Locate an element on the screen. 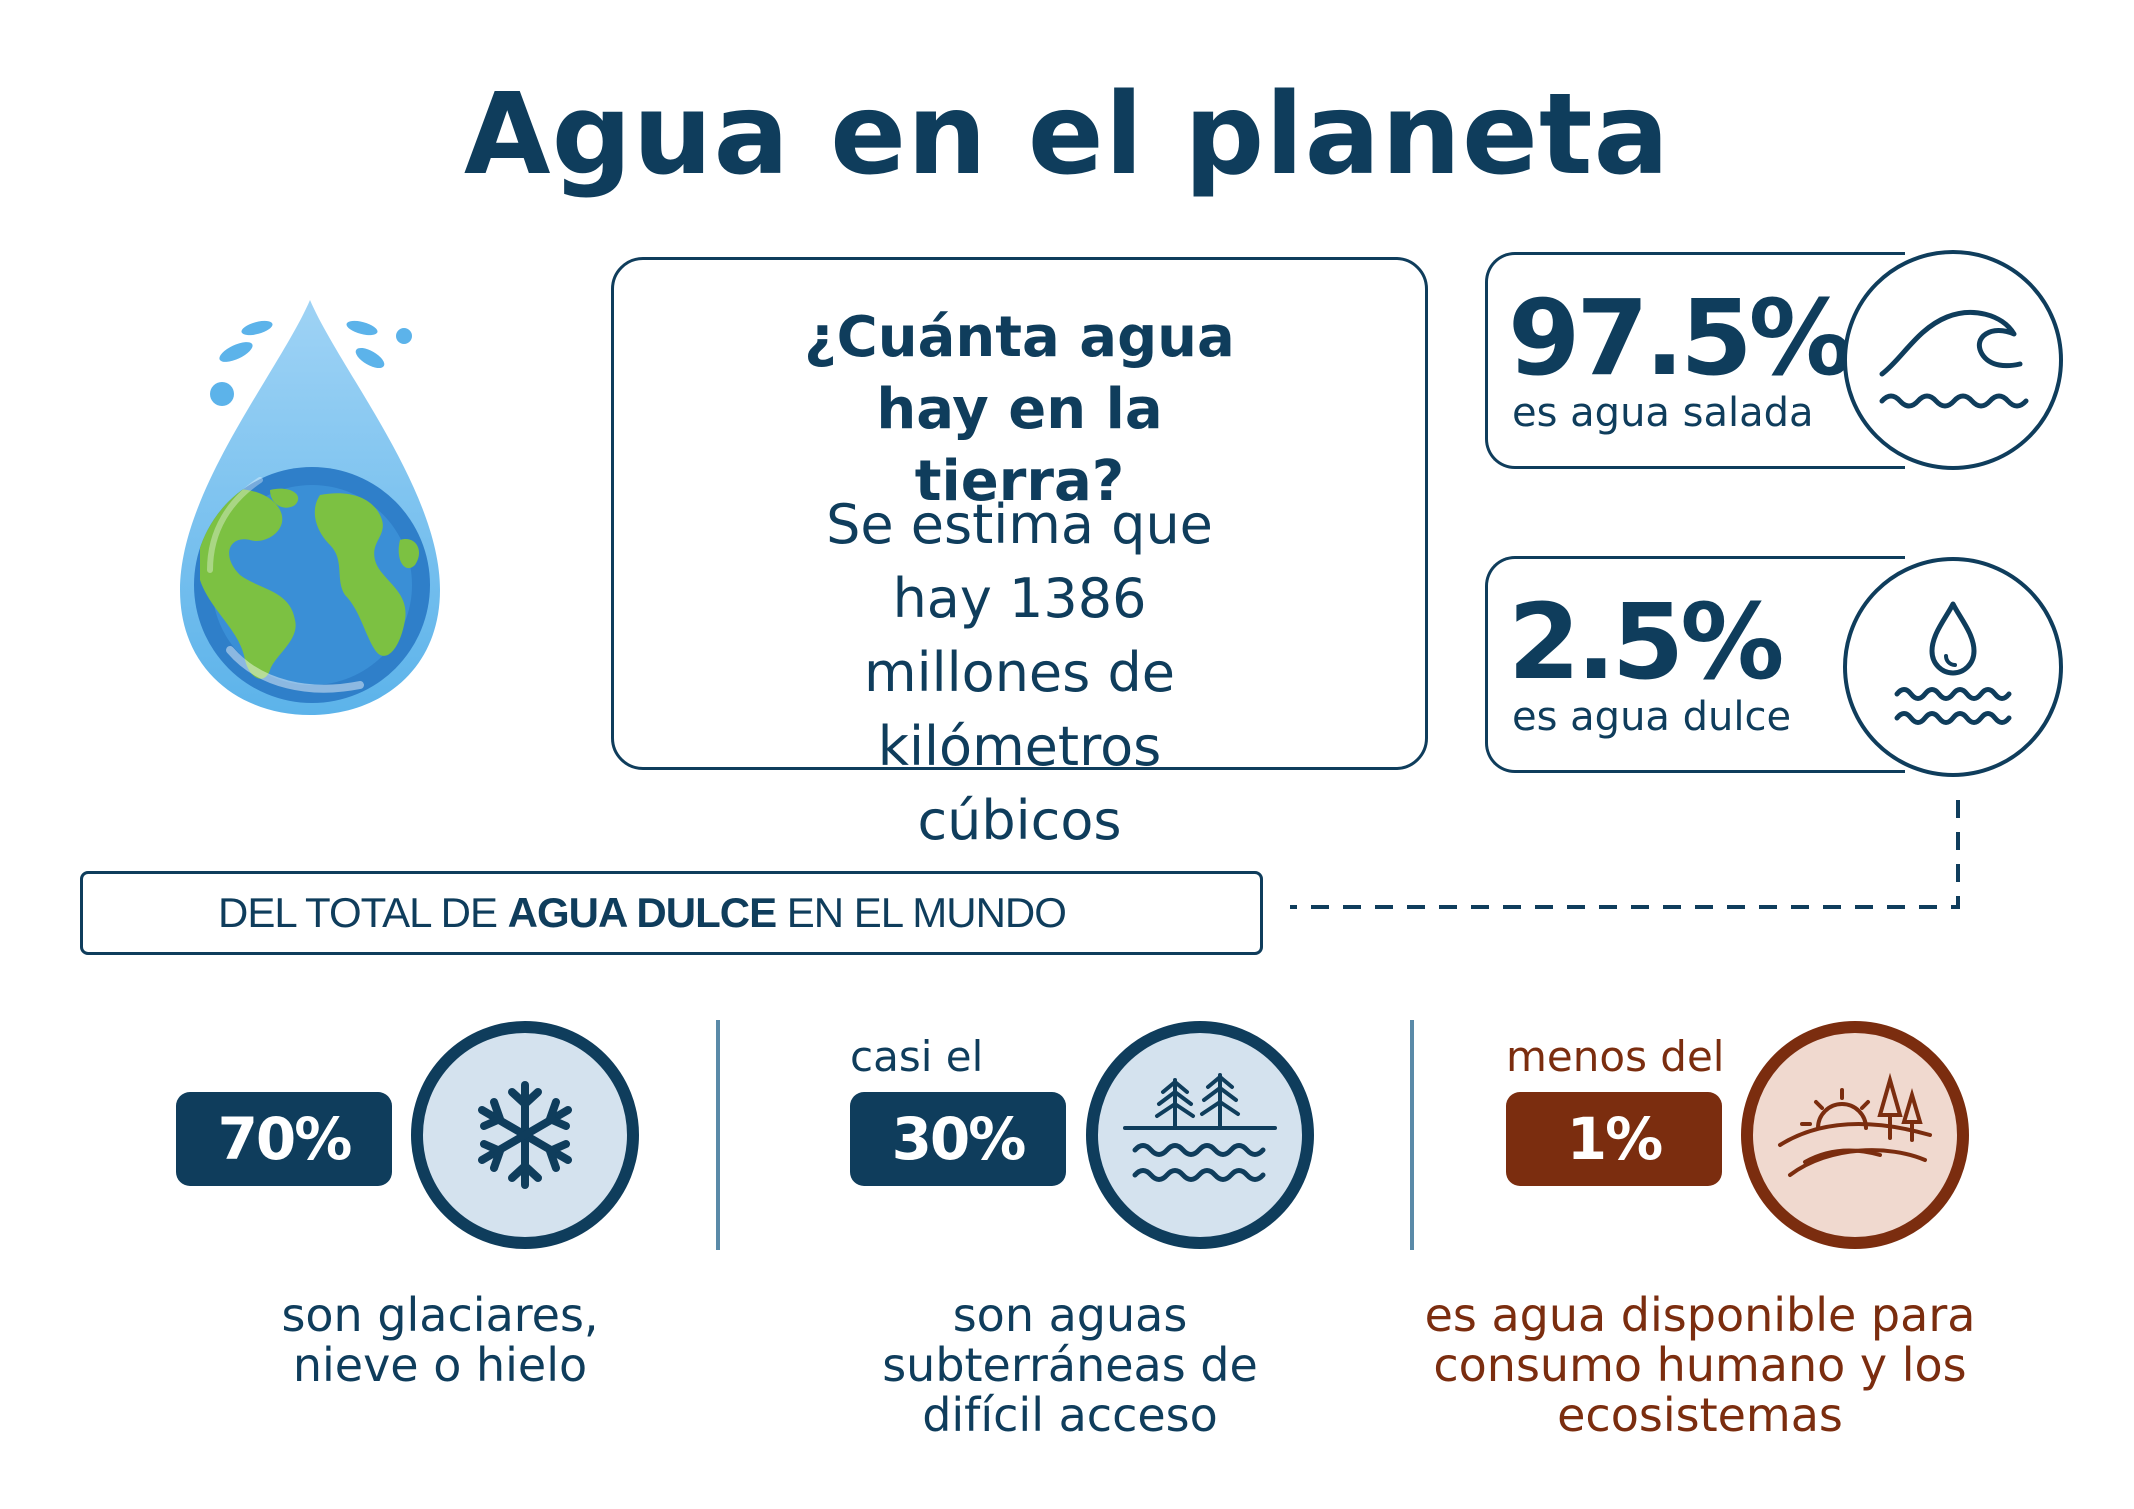 Image resolution: width=2134 pixels, height=1509 pixels. underground-prefix: casi el is located at coordinates (917, 1056).